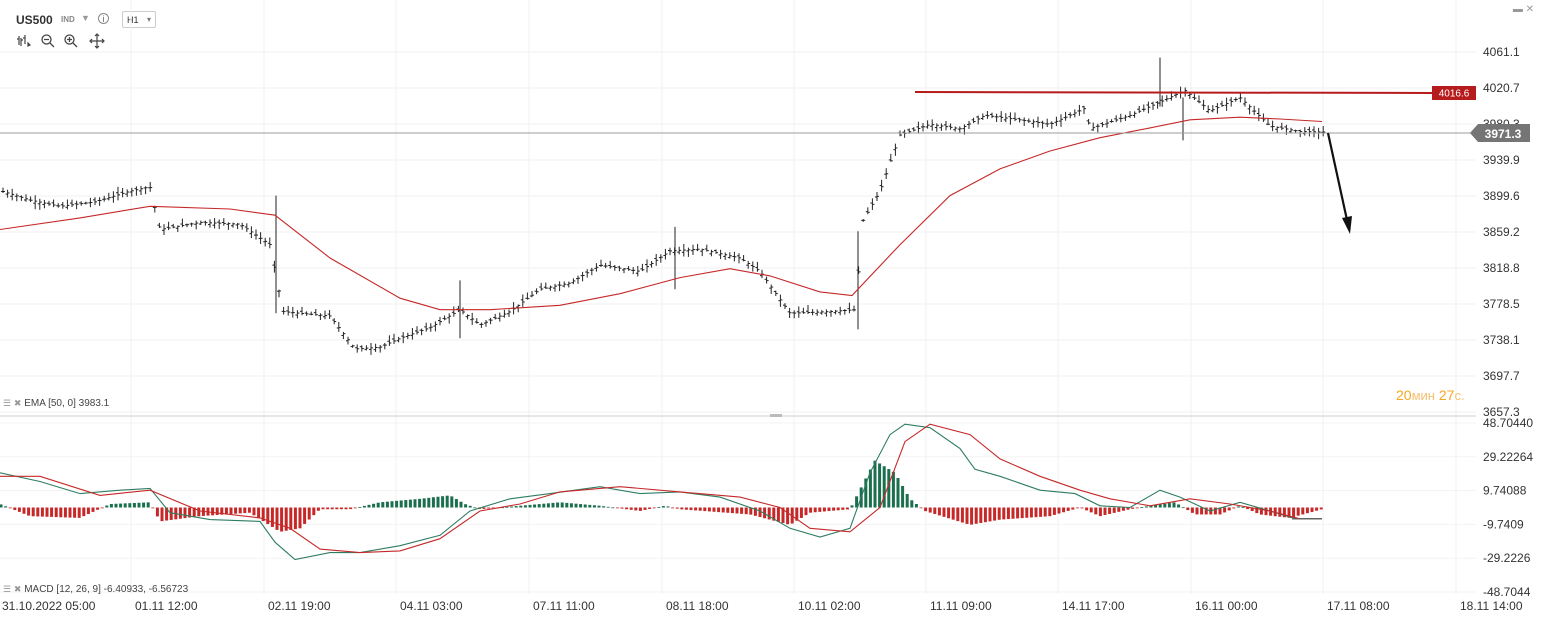 The image size is (1546, 624). I want to click on symbol-name: US500, so click(34, 20).